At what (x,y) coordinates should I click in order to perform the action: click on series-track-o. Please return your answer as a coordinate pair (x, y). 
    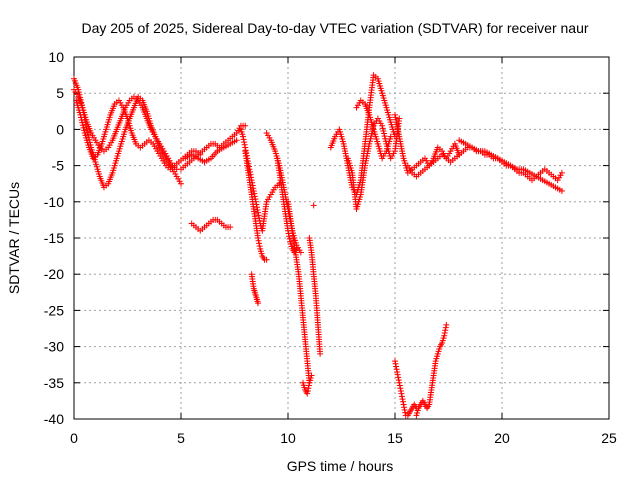
    Looking at the image, I should click on (313, 205).